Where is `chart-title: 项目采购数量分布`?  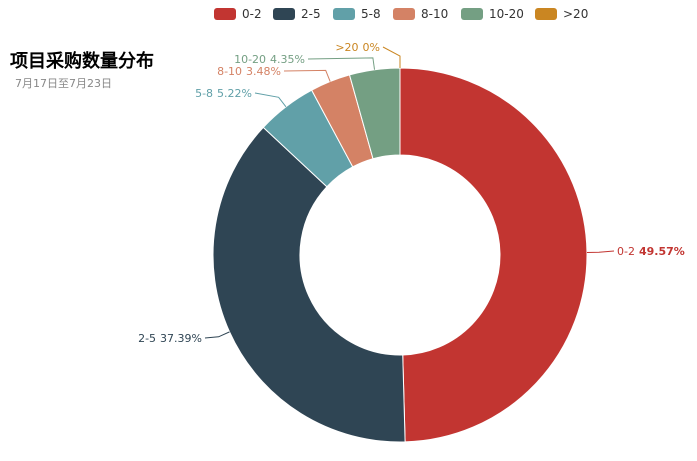
chart-title: 项目采购数量分布 is located at coordinates (82, 61).